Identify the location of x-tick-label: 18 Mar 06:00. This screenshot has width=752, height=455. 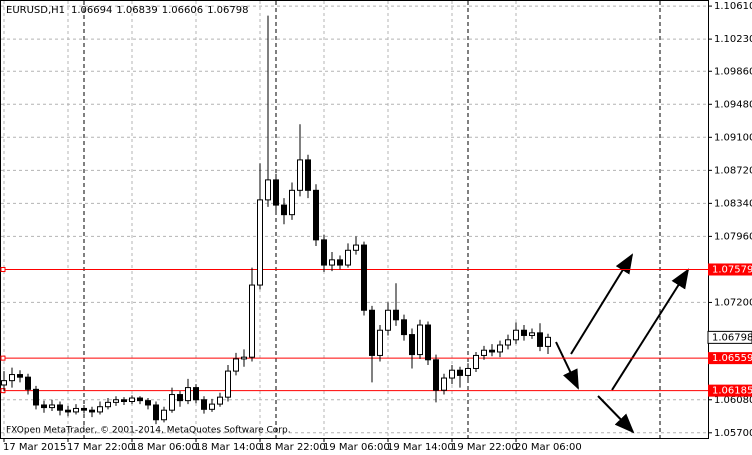
(164, 447).